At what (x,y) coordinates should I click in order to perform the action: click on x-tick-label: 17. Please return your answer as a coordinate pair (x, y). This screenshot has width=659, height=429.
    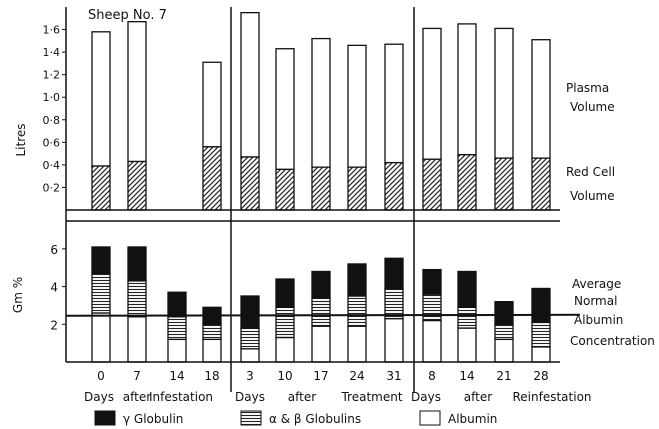
    Looking at the image, I should click on (320, 376).